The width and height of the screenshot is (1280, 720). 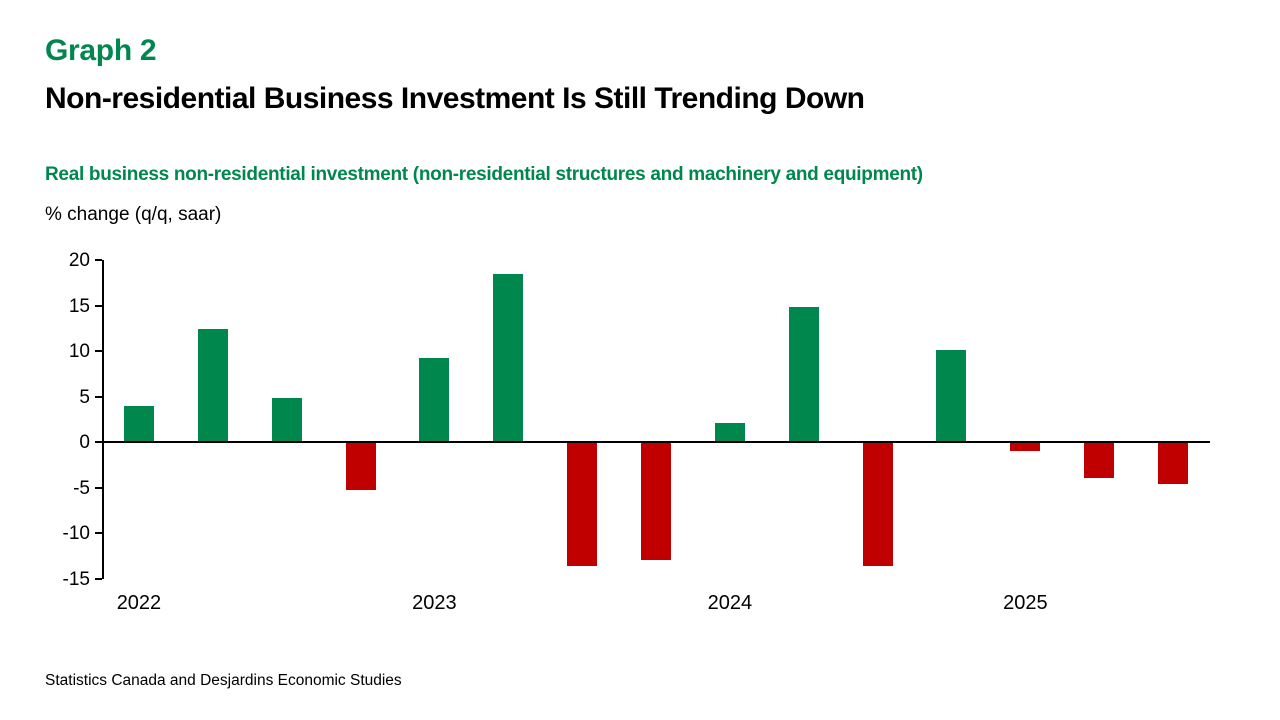 What do you see at coordinates (133, 214) in the screenshot?
I see `y-axis-unit-label: % change (q/q, saar)` at bounding box center [133, 214].